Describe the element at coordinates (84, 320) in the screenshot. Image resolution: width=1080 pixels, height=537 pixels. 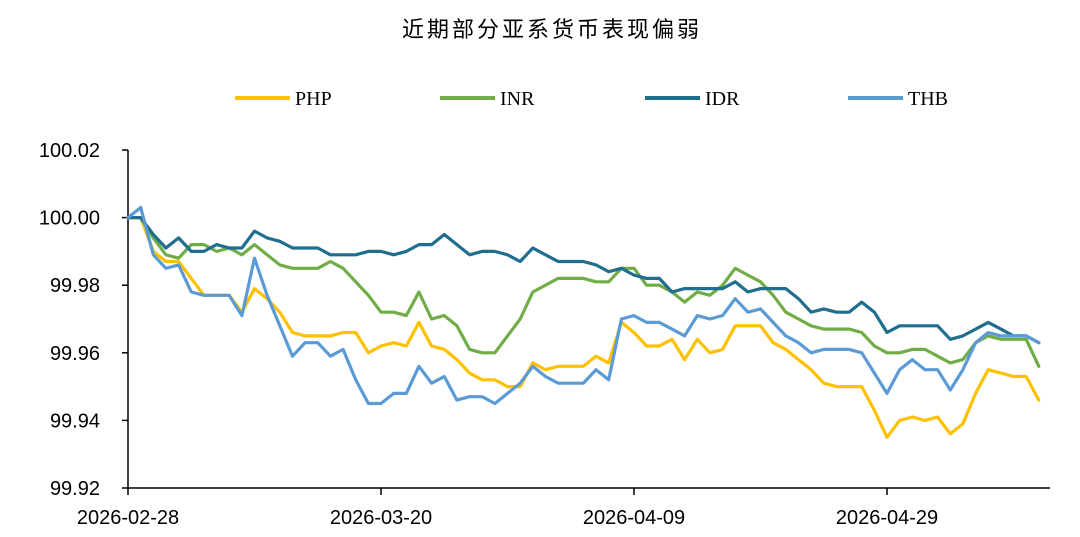
I see `y-axis: 99.92 99.94 99.96 99.98 100.00 100.02` at that location.